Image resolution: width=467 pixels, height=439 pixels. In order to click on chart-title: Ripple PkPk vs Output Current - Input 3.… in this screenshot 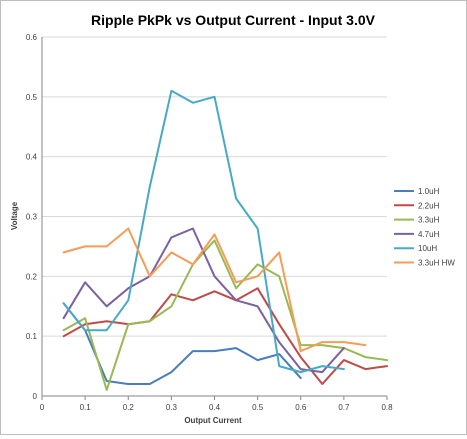, I will do `click(233, 20)`.